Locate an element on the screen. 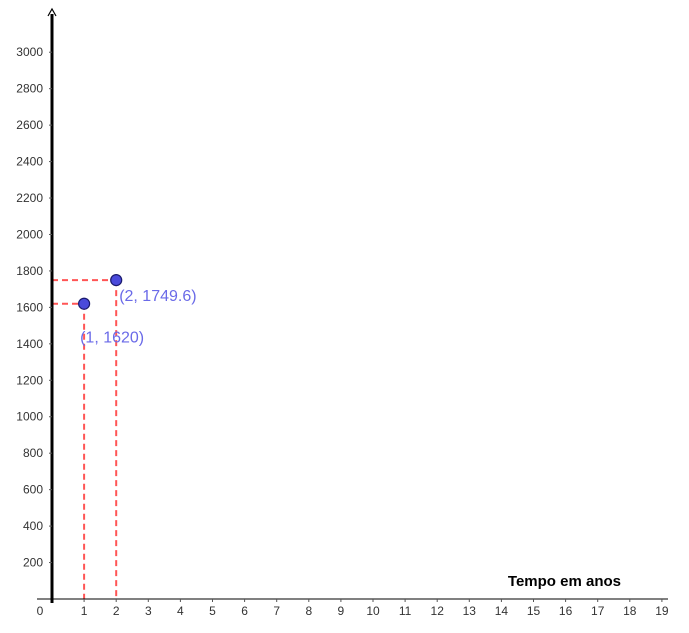 Image resolution: width=689 pixels, height=633 pixels. x-tick-label: 7 is located at coordinates (276, 611).